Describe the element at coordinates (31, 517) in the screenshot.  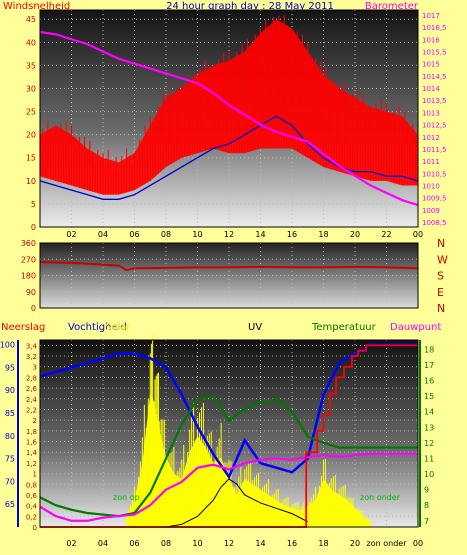
I see `rain-tick-label: 0,2` at that location.